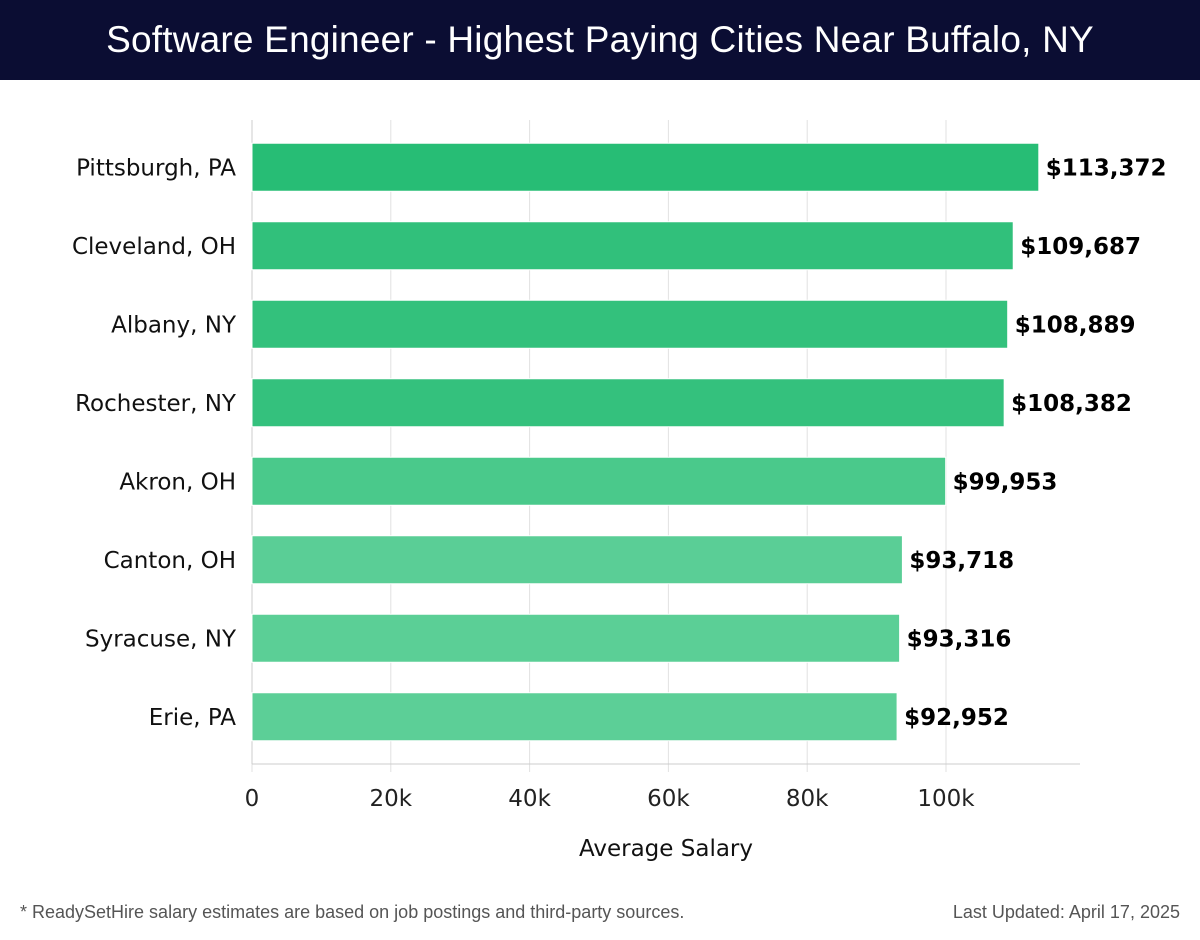 The width and height of the screenshot is (1200, 940). I want to click on x-tick-label: 80k, so click(807, 799).